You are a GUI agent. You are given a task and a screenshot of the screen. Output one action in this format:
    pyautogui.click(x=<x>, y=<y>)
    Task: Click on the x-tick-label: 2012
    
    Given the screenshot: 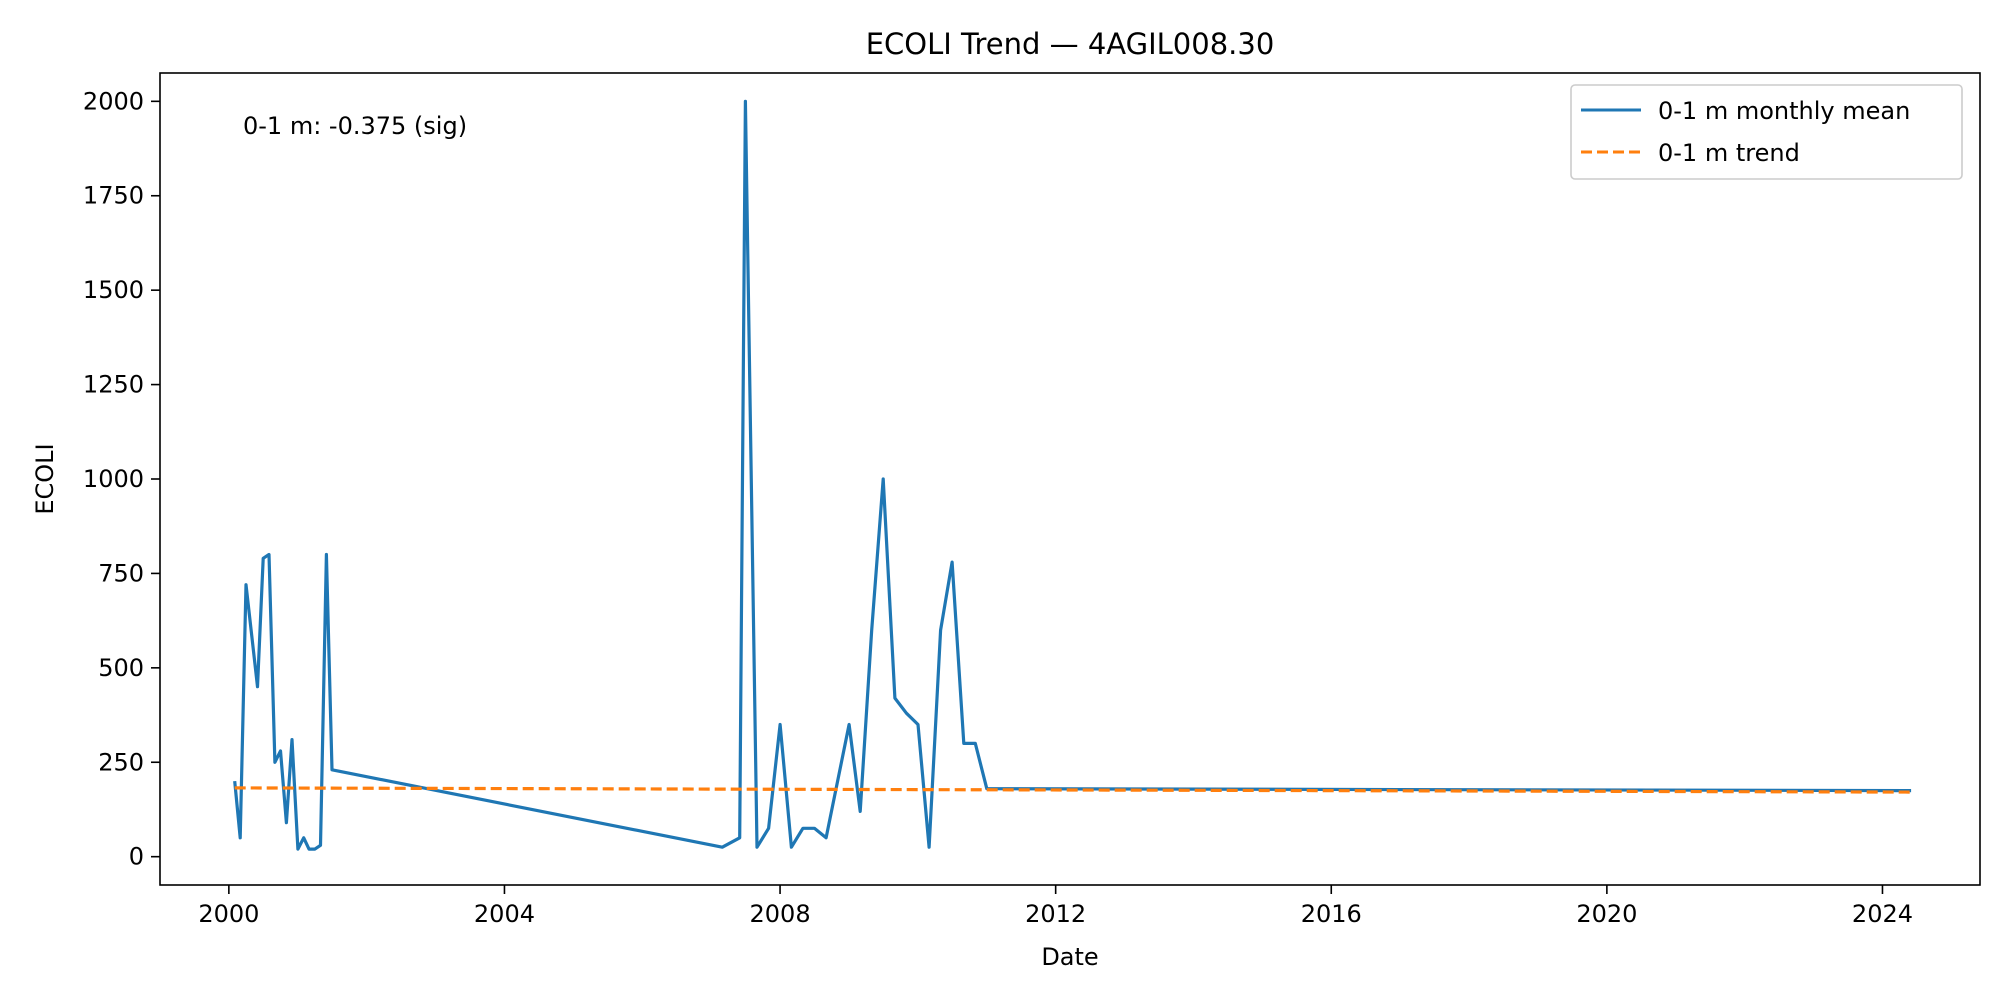 What is the action you would take?
    pyautogui.click(x=1055, y=914)
    